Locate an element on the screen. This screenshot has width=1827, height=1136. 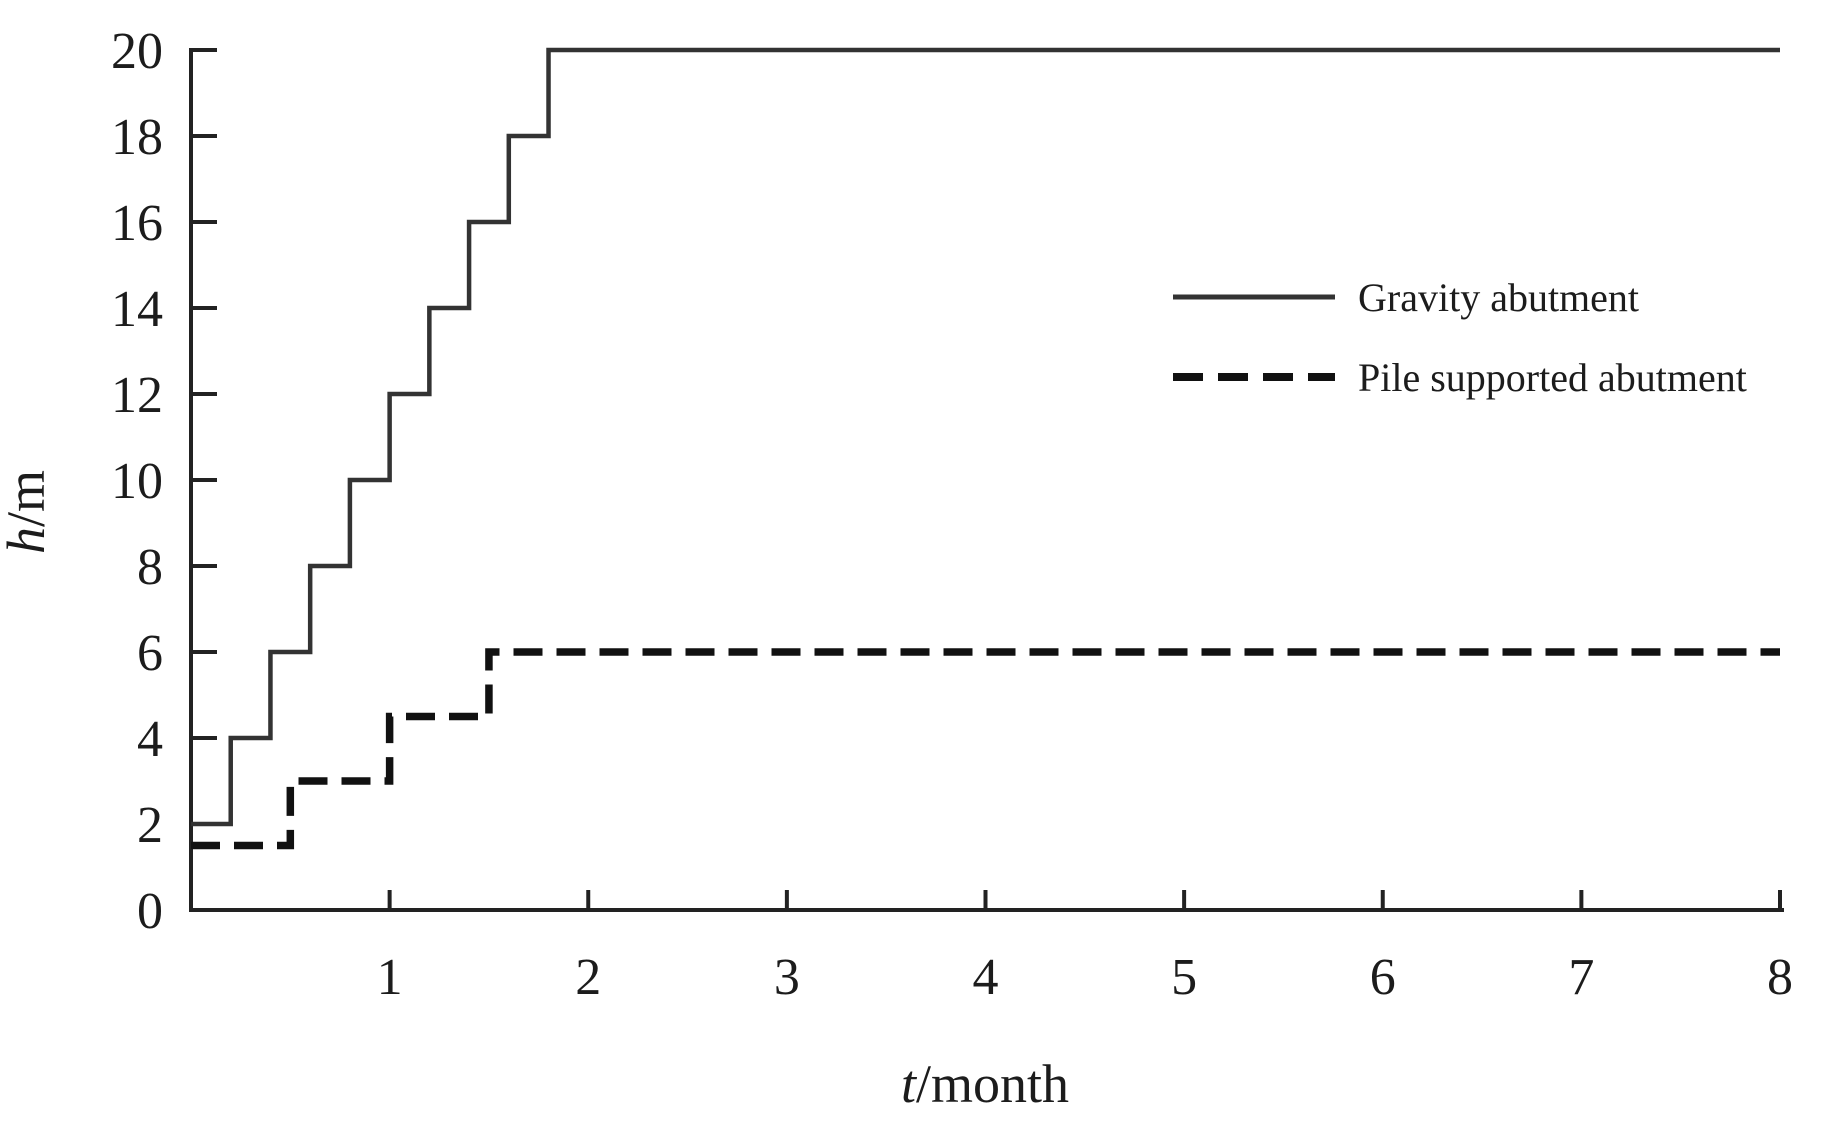
legend-label-pile-supported-abutment: Pile supported abutment is located at coordinates (1552, 377).